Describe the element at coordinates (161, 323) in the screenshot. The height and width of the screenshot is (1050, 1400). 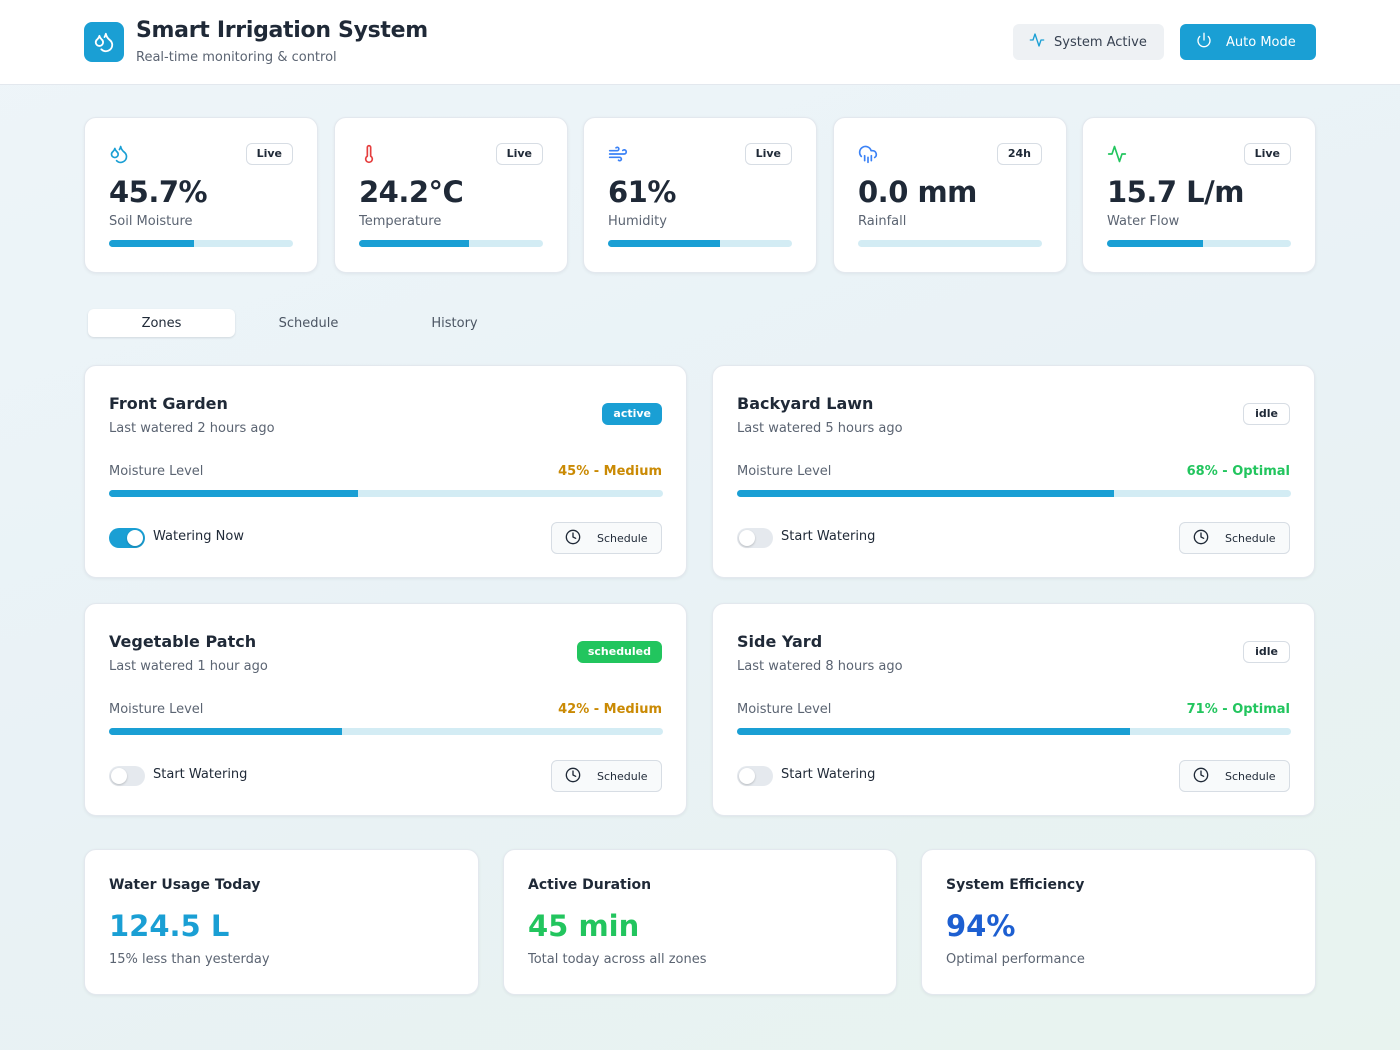
I see `tab-zones: Zones` at that location.